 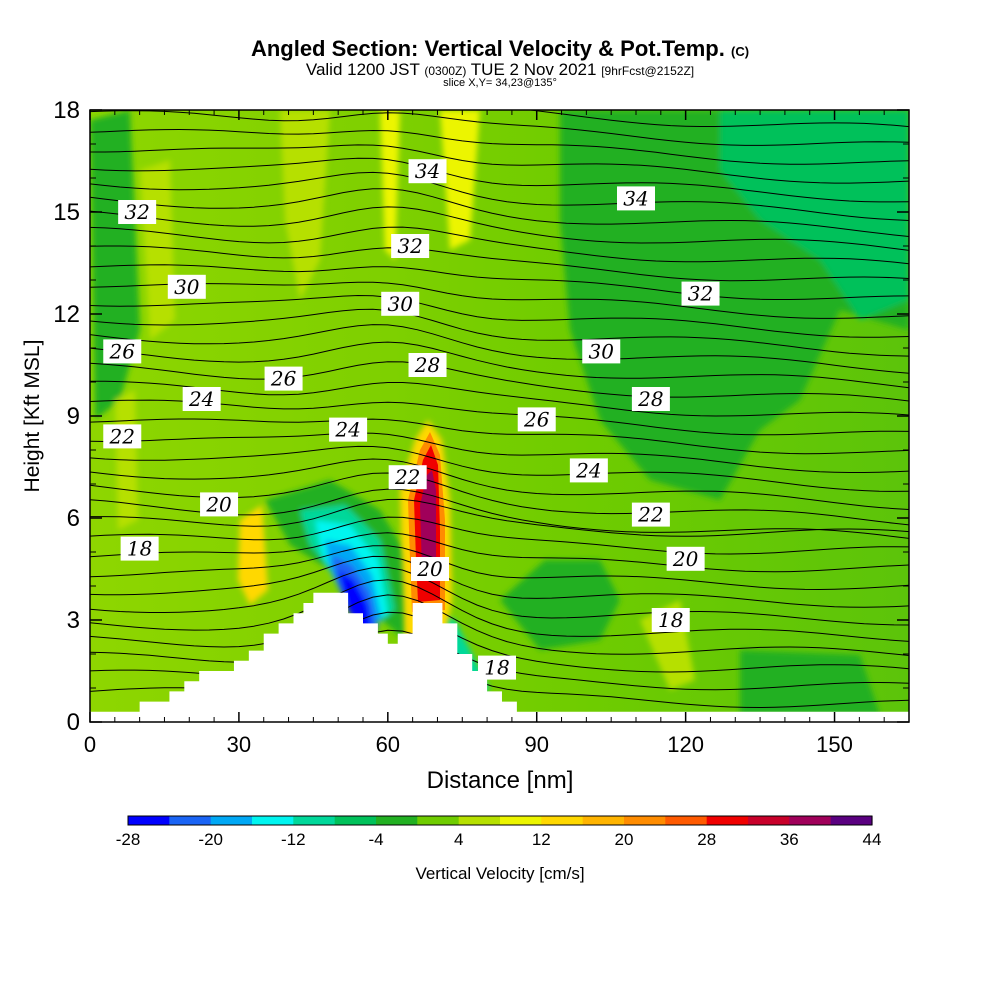 I want to click on field-region-up-column-b, so click(x=460, y=180).